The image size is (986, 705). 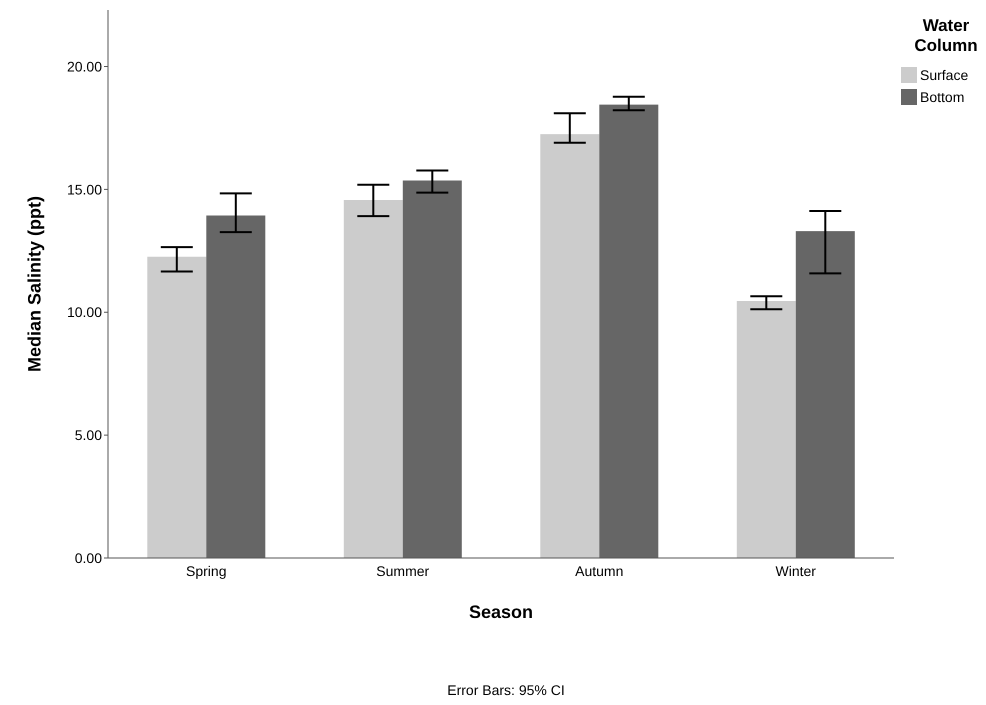 I want to click on x-tick-label: Spring, so click(x=206, y=570).